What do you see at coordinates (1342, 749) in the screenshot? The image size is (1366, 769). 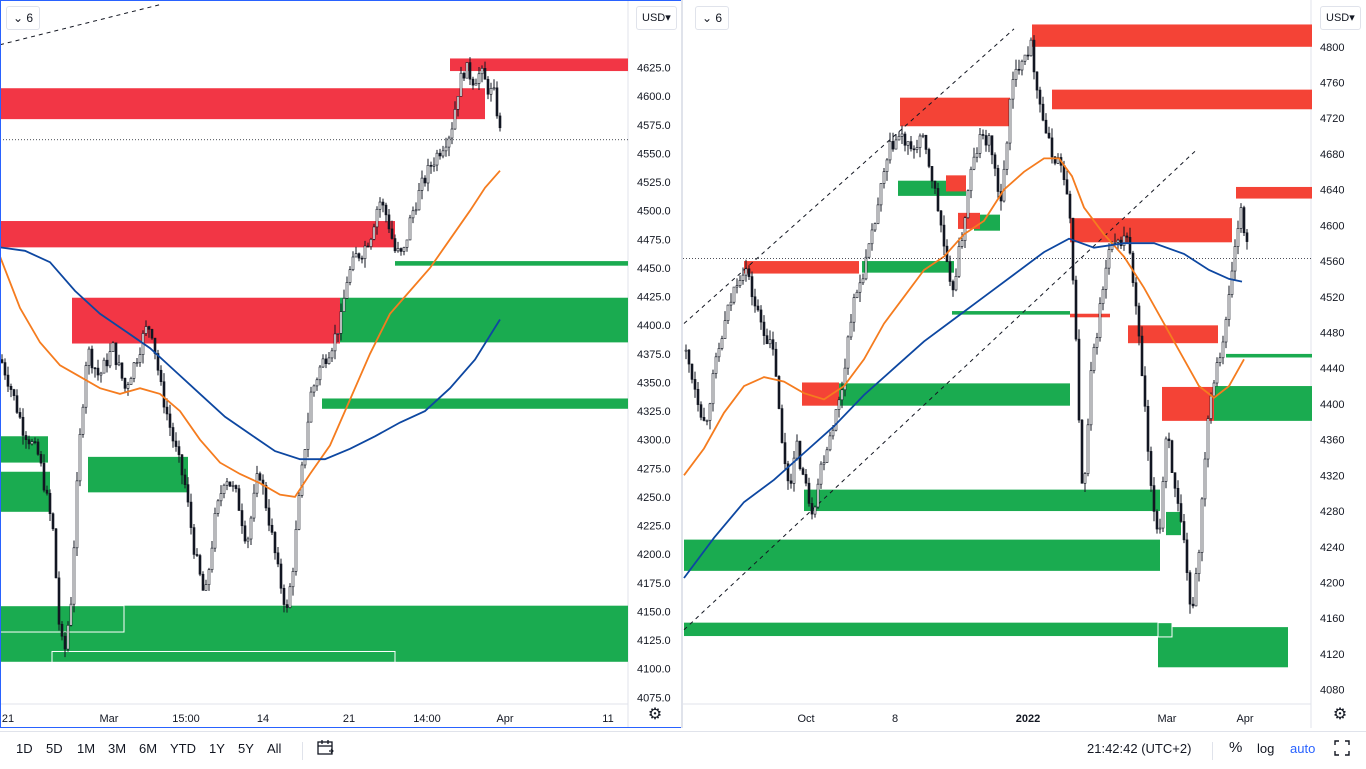 I see `fullscreen-icon` at bounding box center [1342, 749].